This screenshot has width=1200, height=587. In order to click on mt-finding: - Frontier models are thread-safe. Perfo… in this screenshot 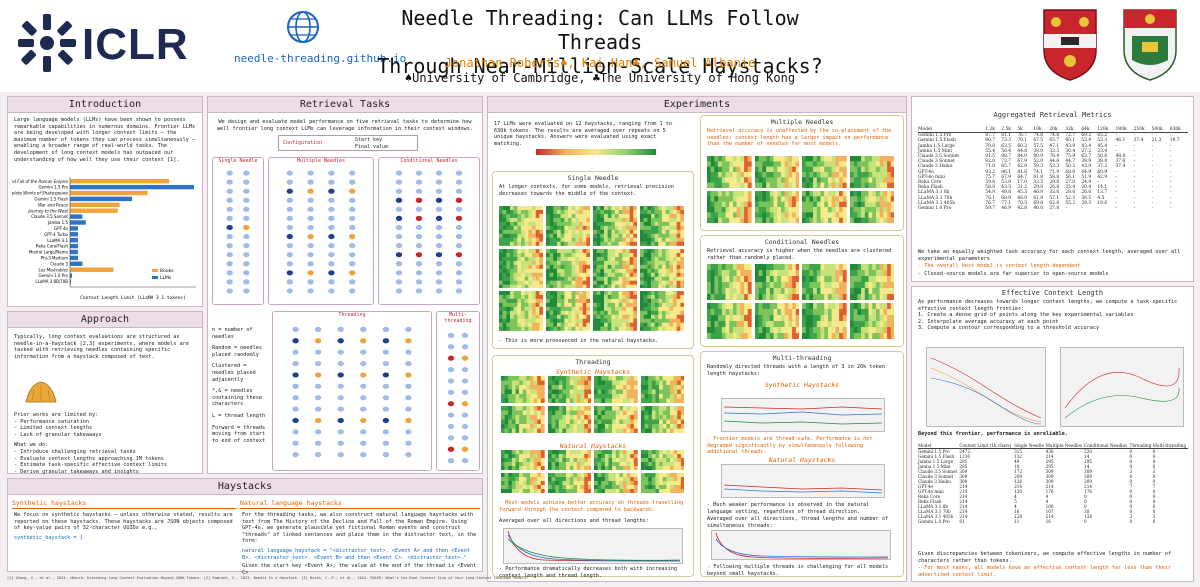, I will do `click(790, 446)`.